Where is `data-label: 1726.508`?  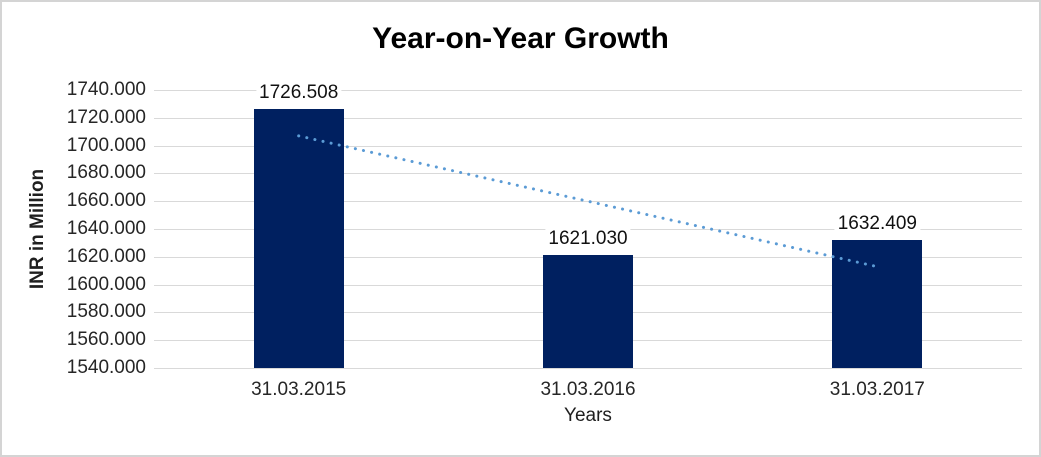
data-label: 1726.508 is located at coordinates (299, 92).